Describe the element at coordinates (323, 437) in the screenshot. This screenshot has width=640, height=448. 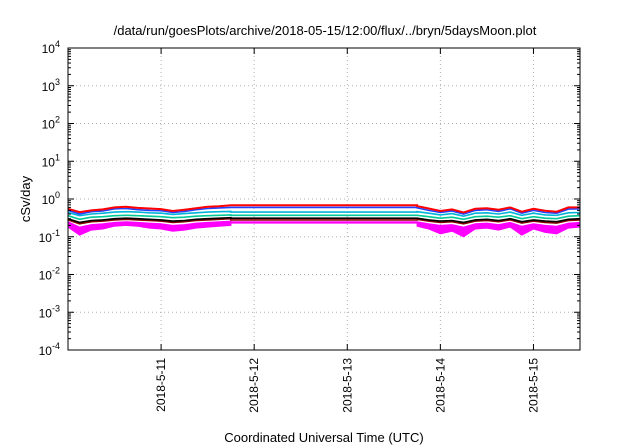
I see `x-axis-label: Coordinated Universal Time (UTC)` at that location.